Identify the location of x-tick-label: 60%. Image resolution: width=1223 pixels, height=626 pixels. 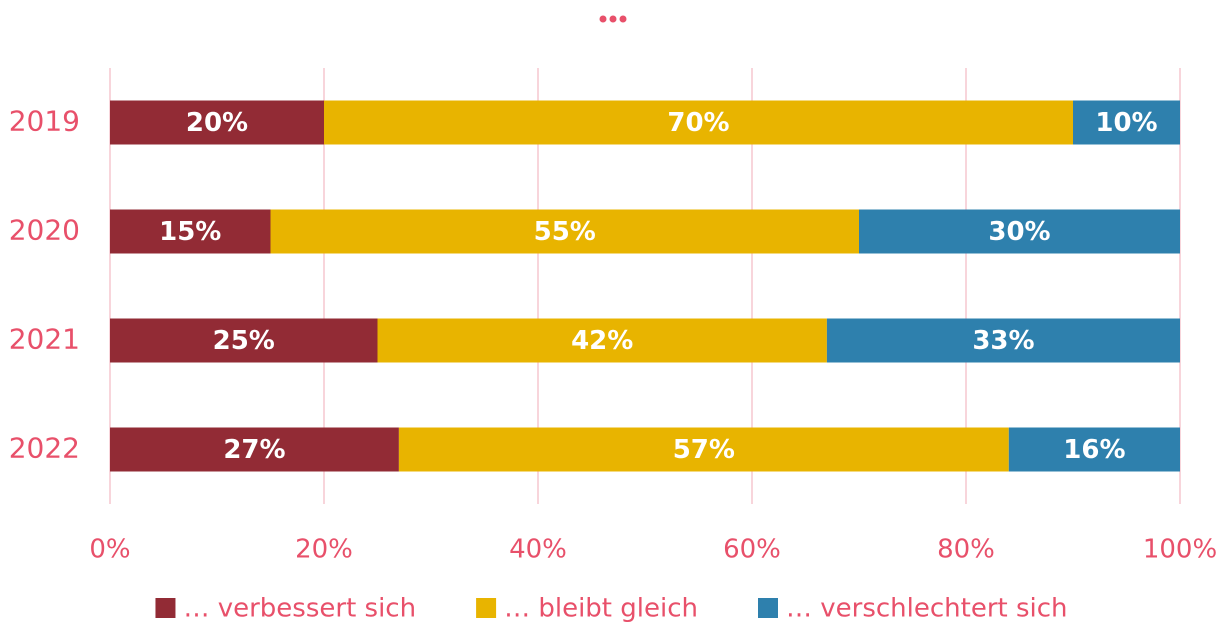
(752, 550).